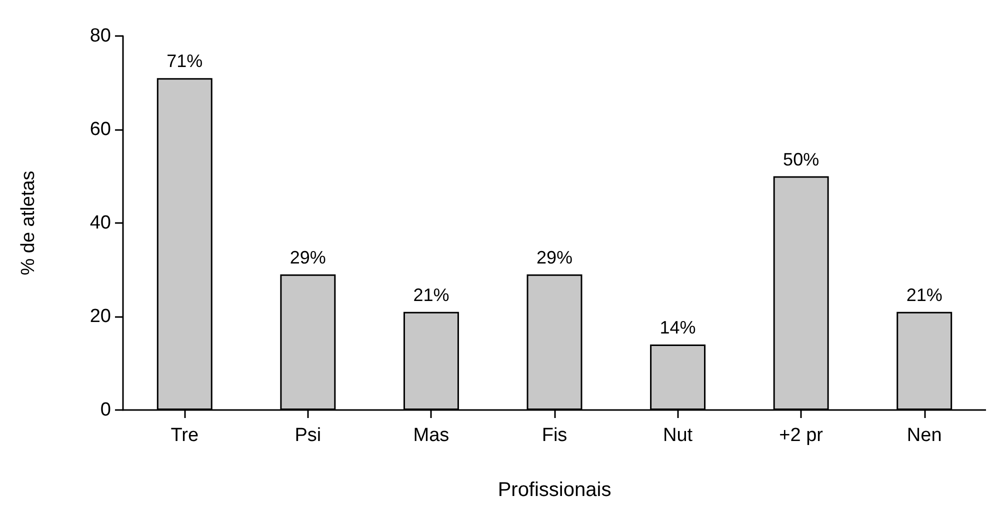 The image size is (994, 524). What do you see at coordinates (28, 223) in the screenshot?
I see `y-axis-title: % de atletas` at bounding box center [28, 223].